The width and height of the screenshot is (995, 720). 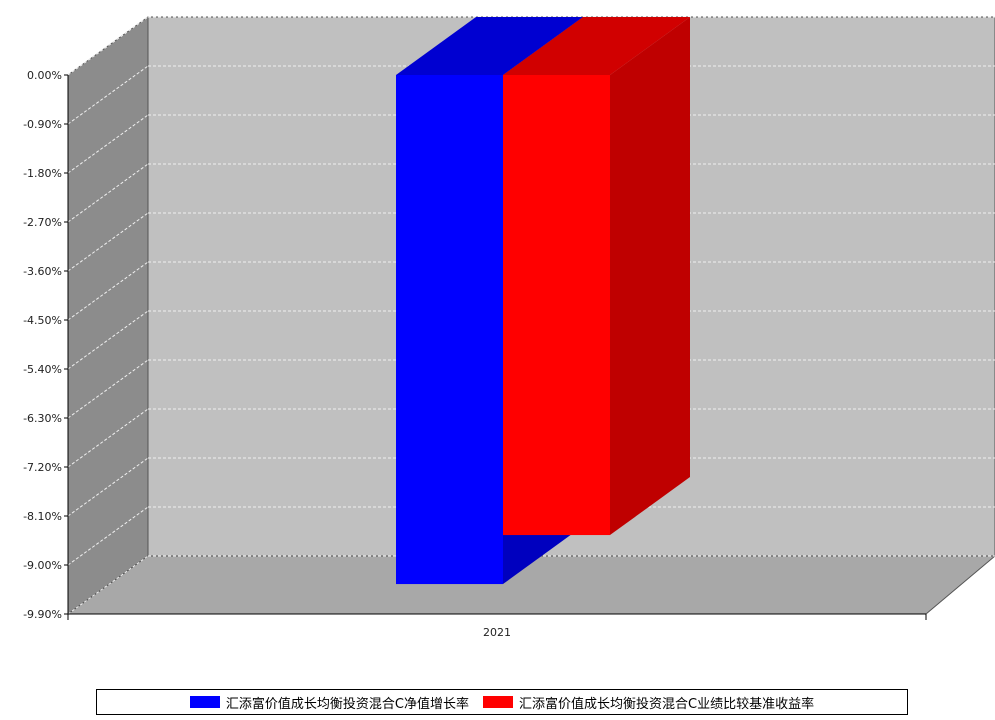 I want to click on left-wall, so click(x=108, y=315).